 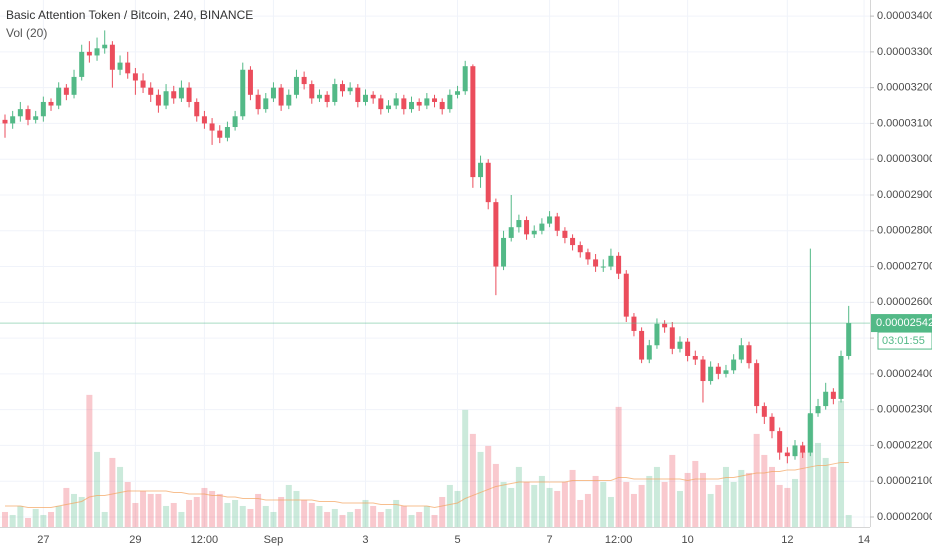 I want to click on y-tick-label: 0.00002400, so click(x=904, y=374).